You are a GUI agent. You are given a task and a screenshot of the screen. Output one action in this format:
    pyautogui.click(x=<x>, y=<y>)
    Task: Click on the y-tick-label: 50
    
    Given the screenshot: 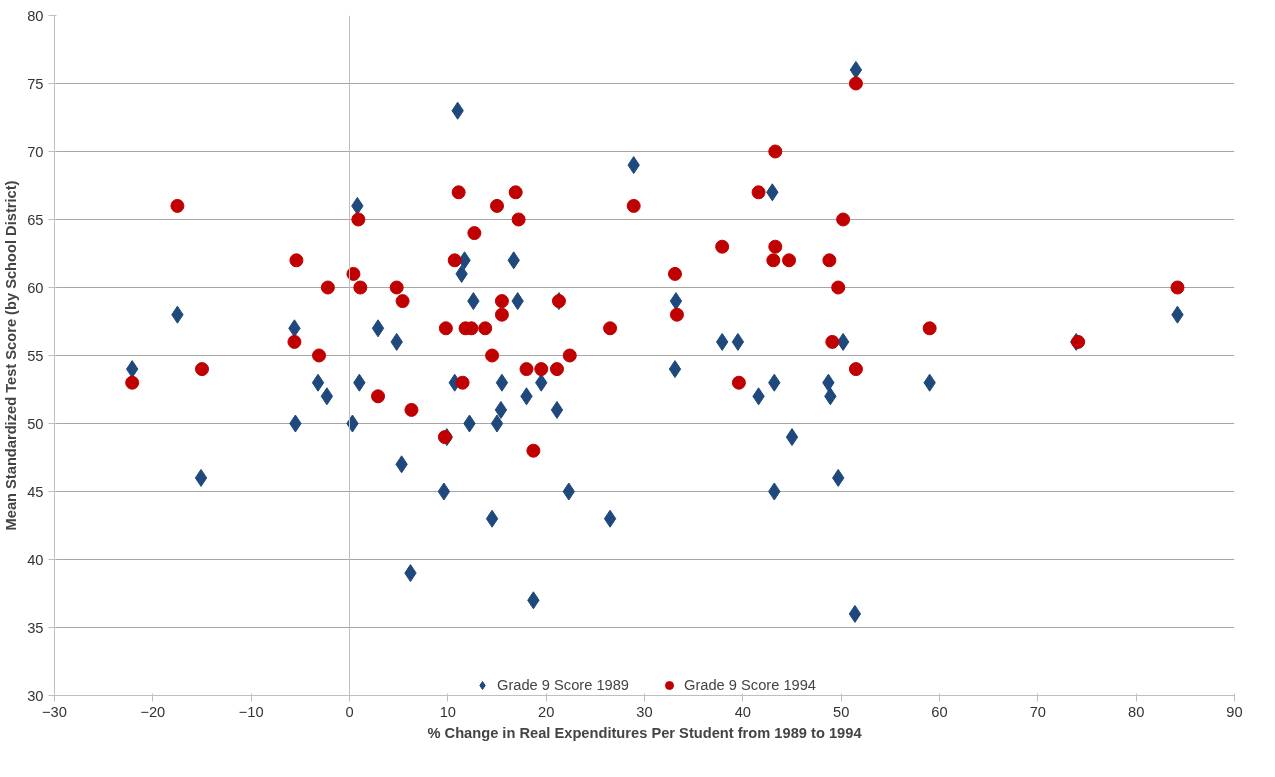 What is the action you would take?
    pyautogui.click(x=35, y=423)
    